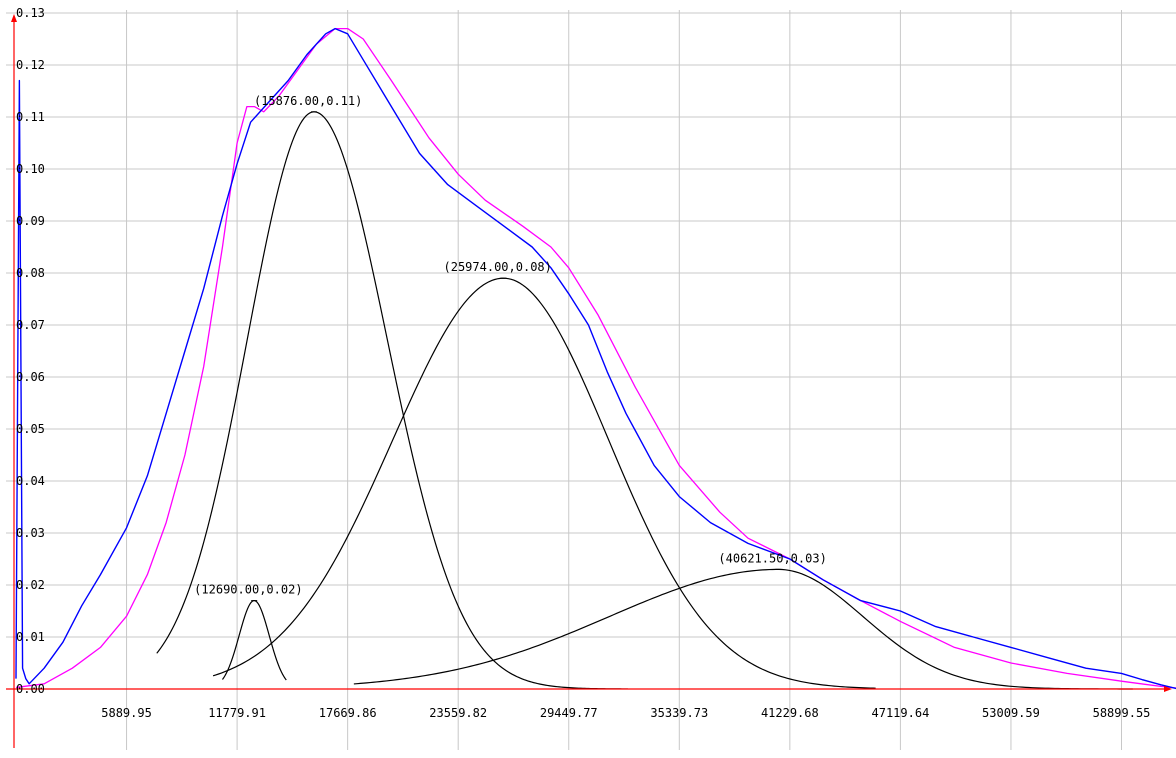 This screenshot has width=1176, height=758. What do you see at coordinates (790, 713) in the screenshot?
I see `x-tick-label: 41229.68` at bounding box center [790, 713].